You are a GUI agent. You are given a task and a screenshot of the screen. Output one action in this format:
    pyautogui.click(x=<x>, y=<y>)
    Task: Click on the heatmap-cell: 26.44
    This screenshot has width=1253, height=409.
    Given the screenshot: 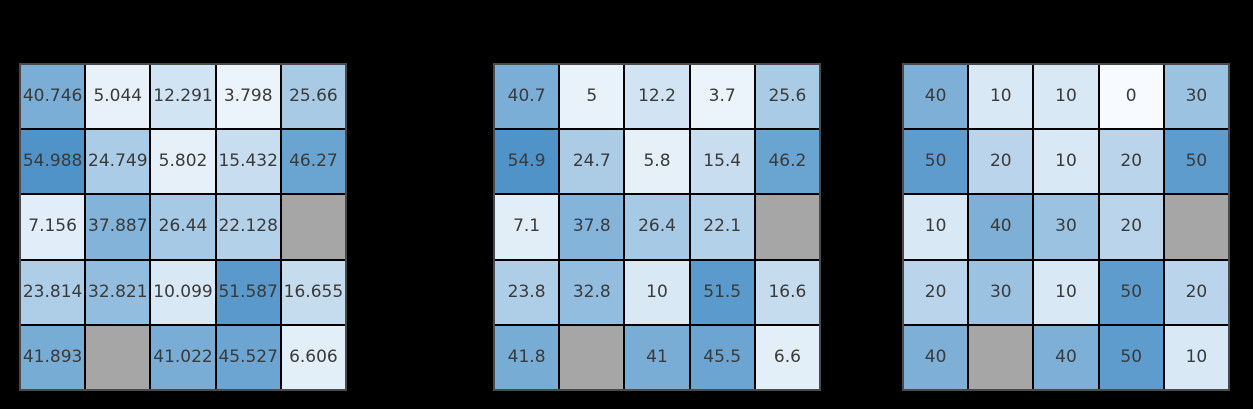 What is the action you would take?
    pyautogui.click(x=183, y=227)
    